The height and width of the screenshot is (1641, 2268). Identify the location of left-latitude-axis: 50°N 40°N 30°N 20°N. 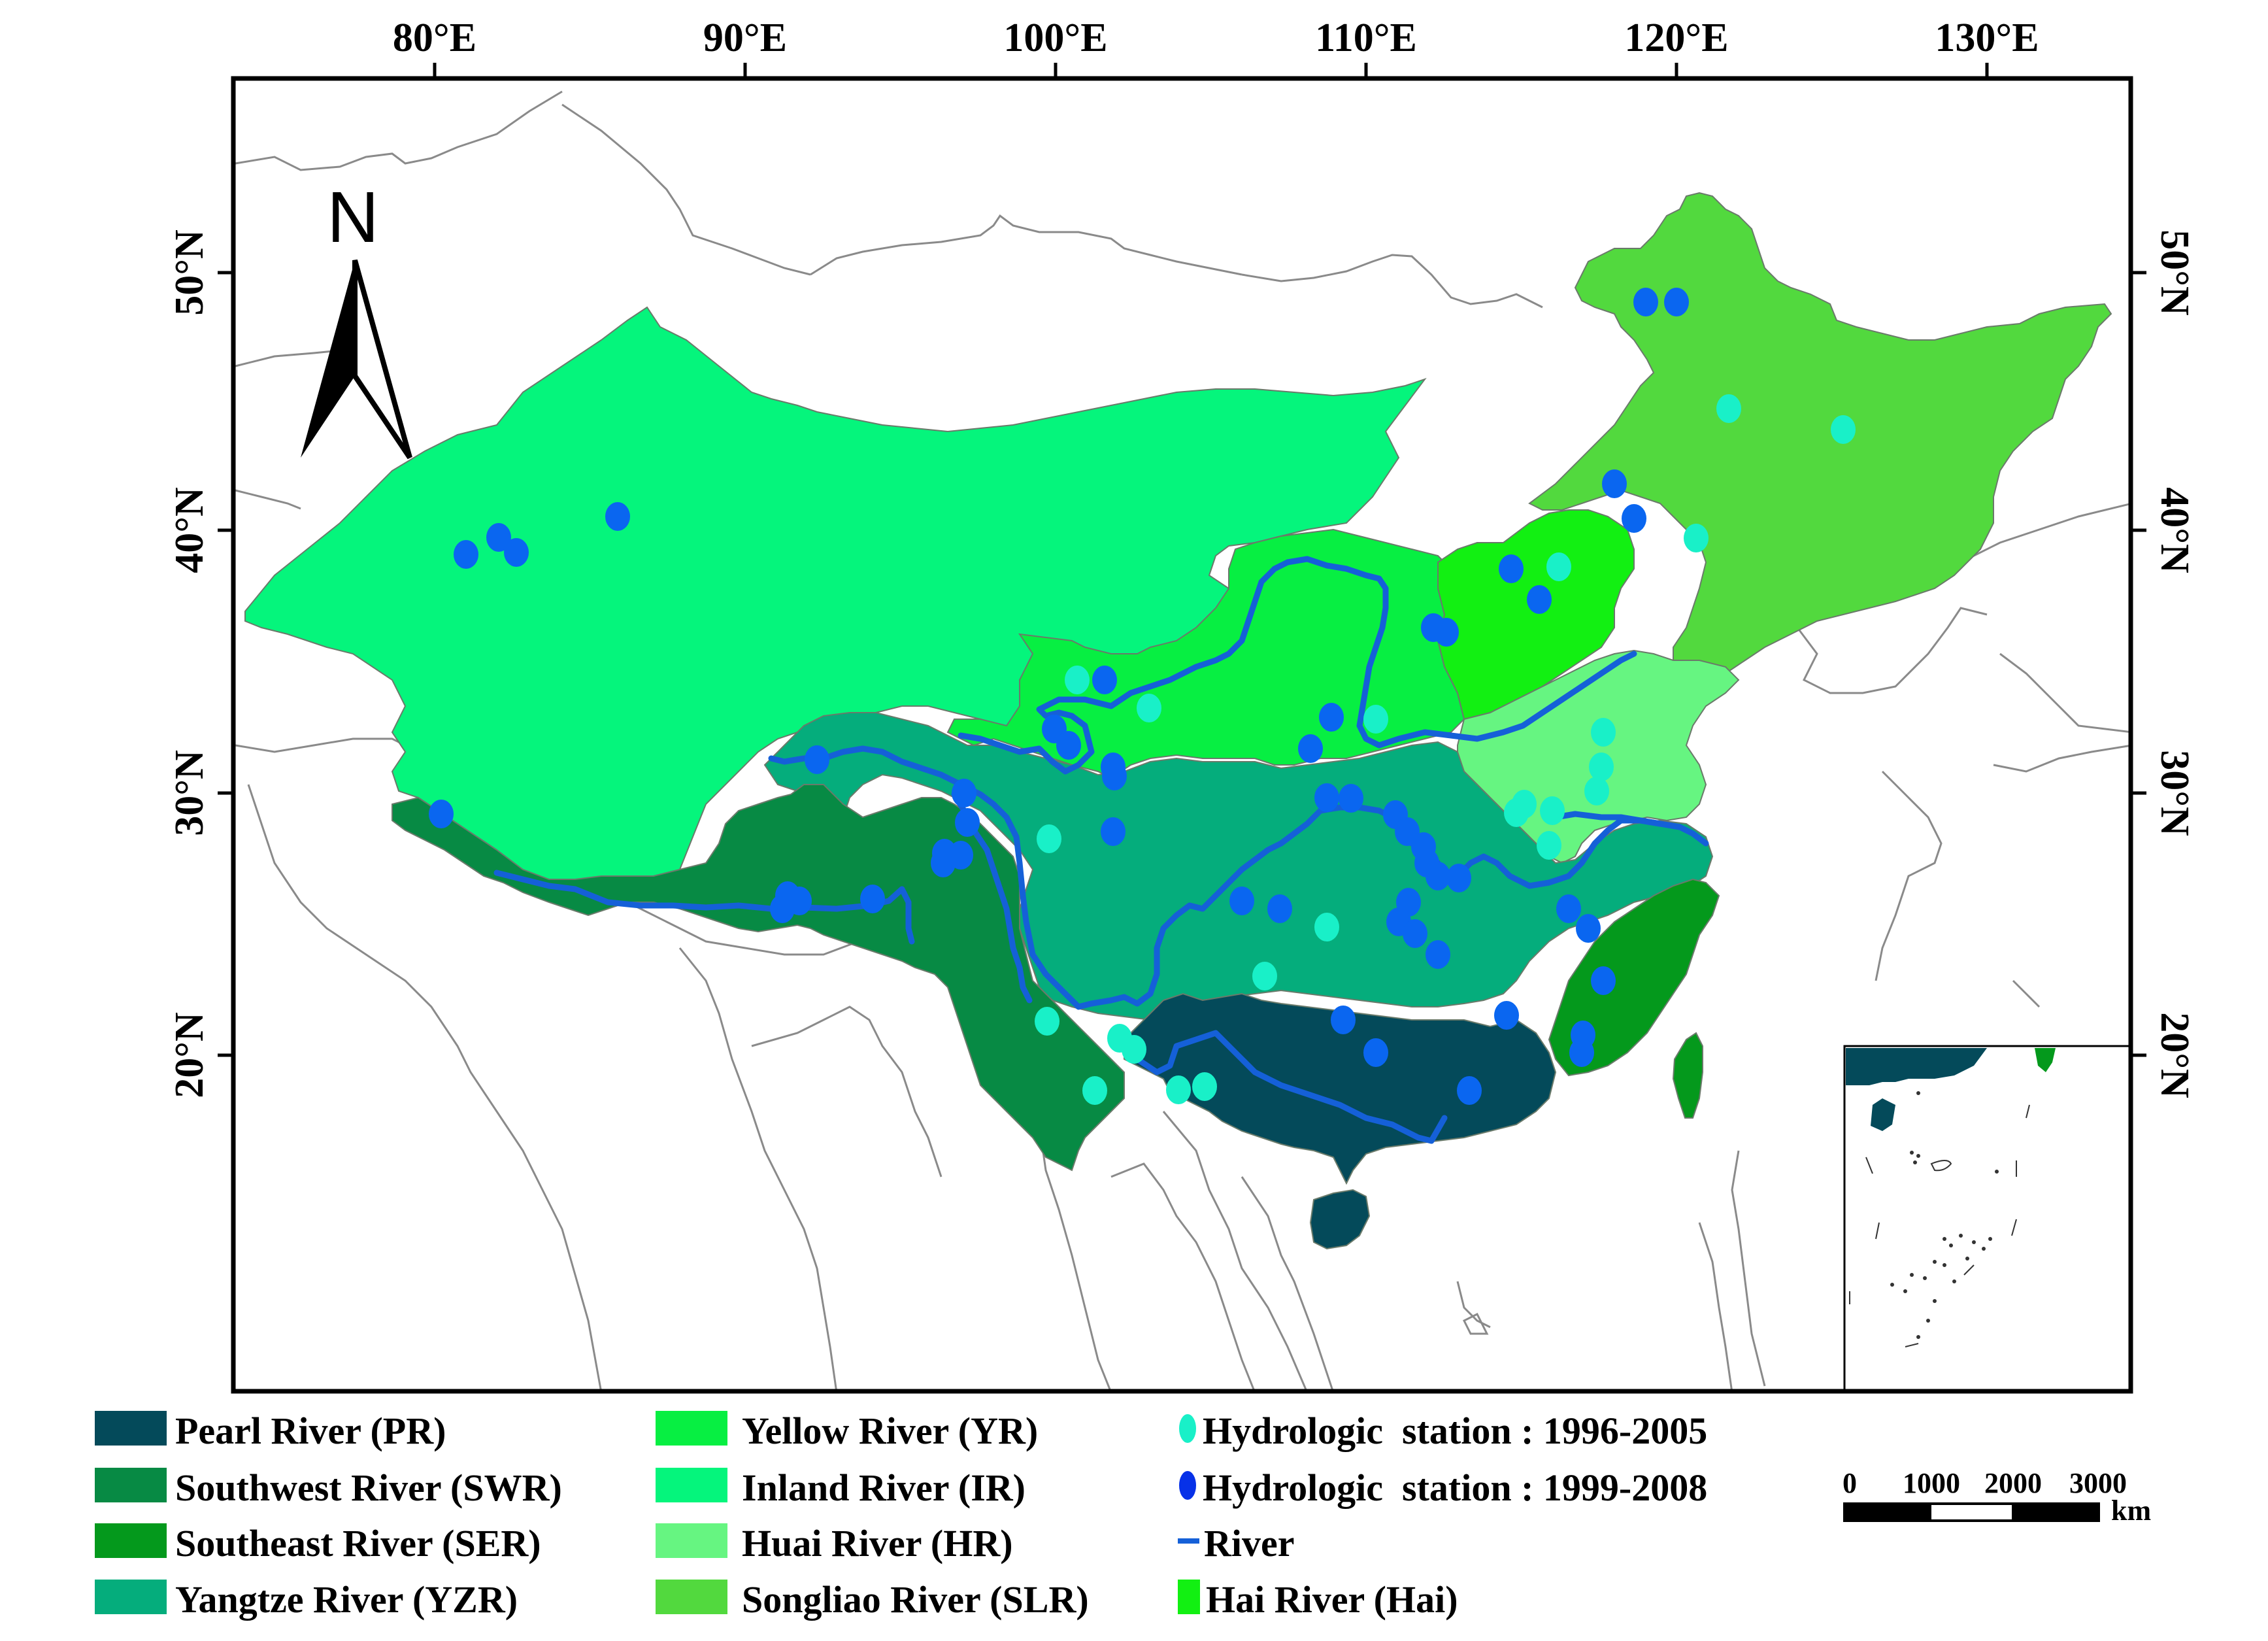
(199, 663).